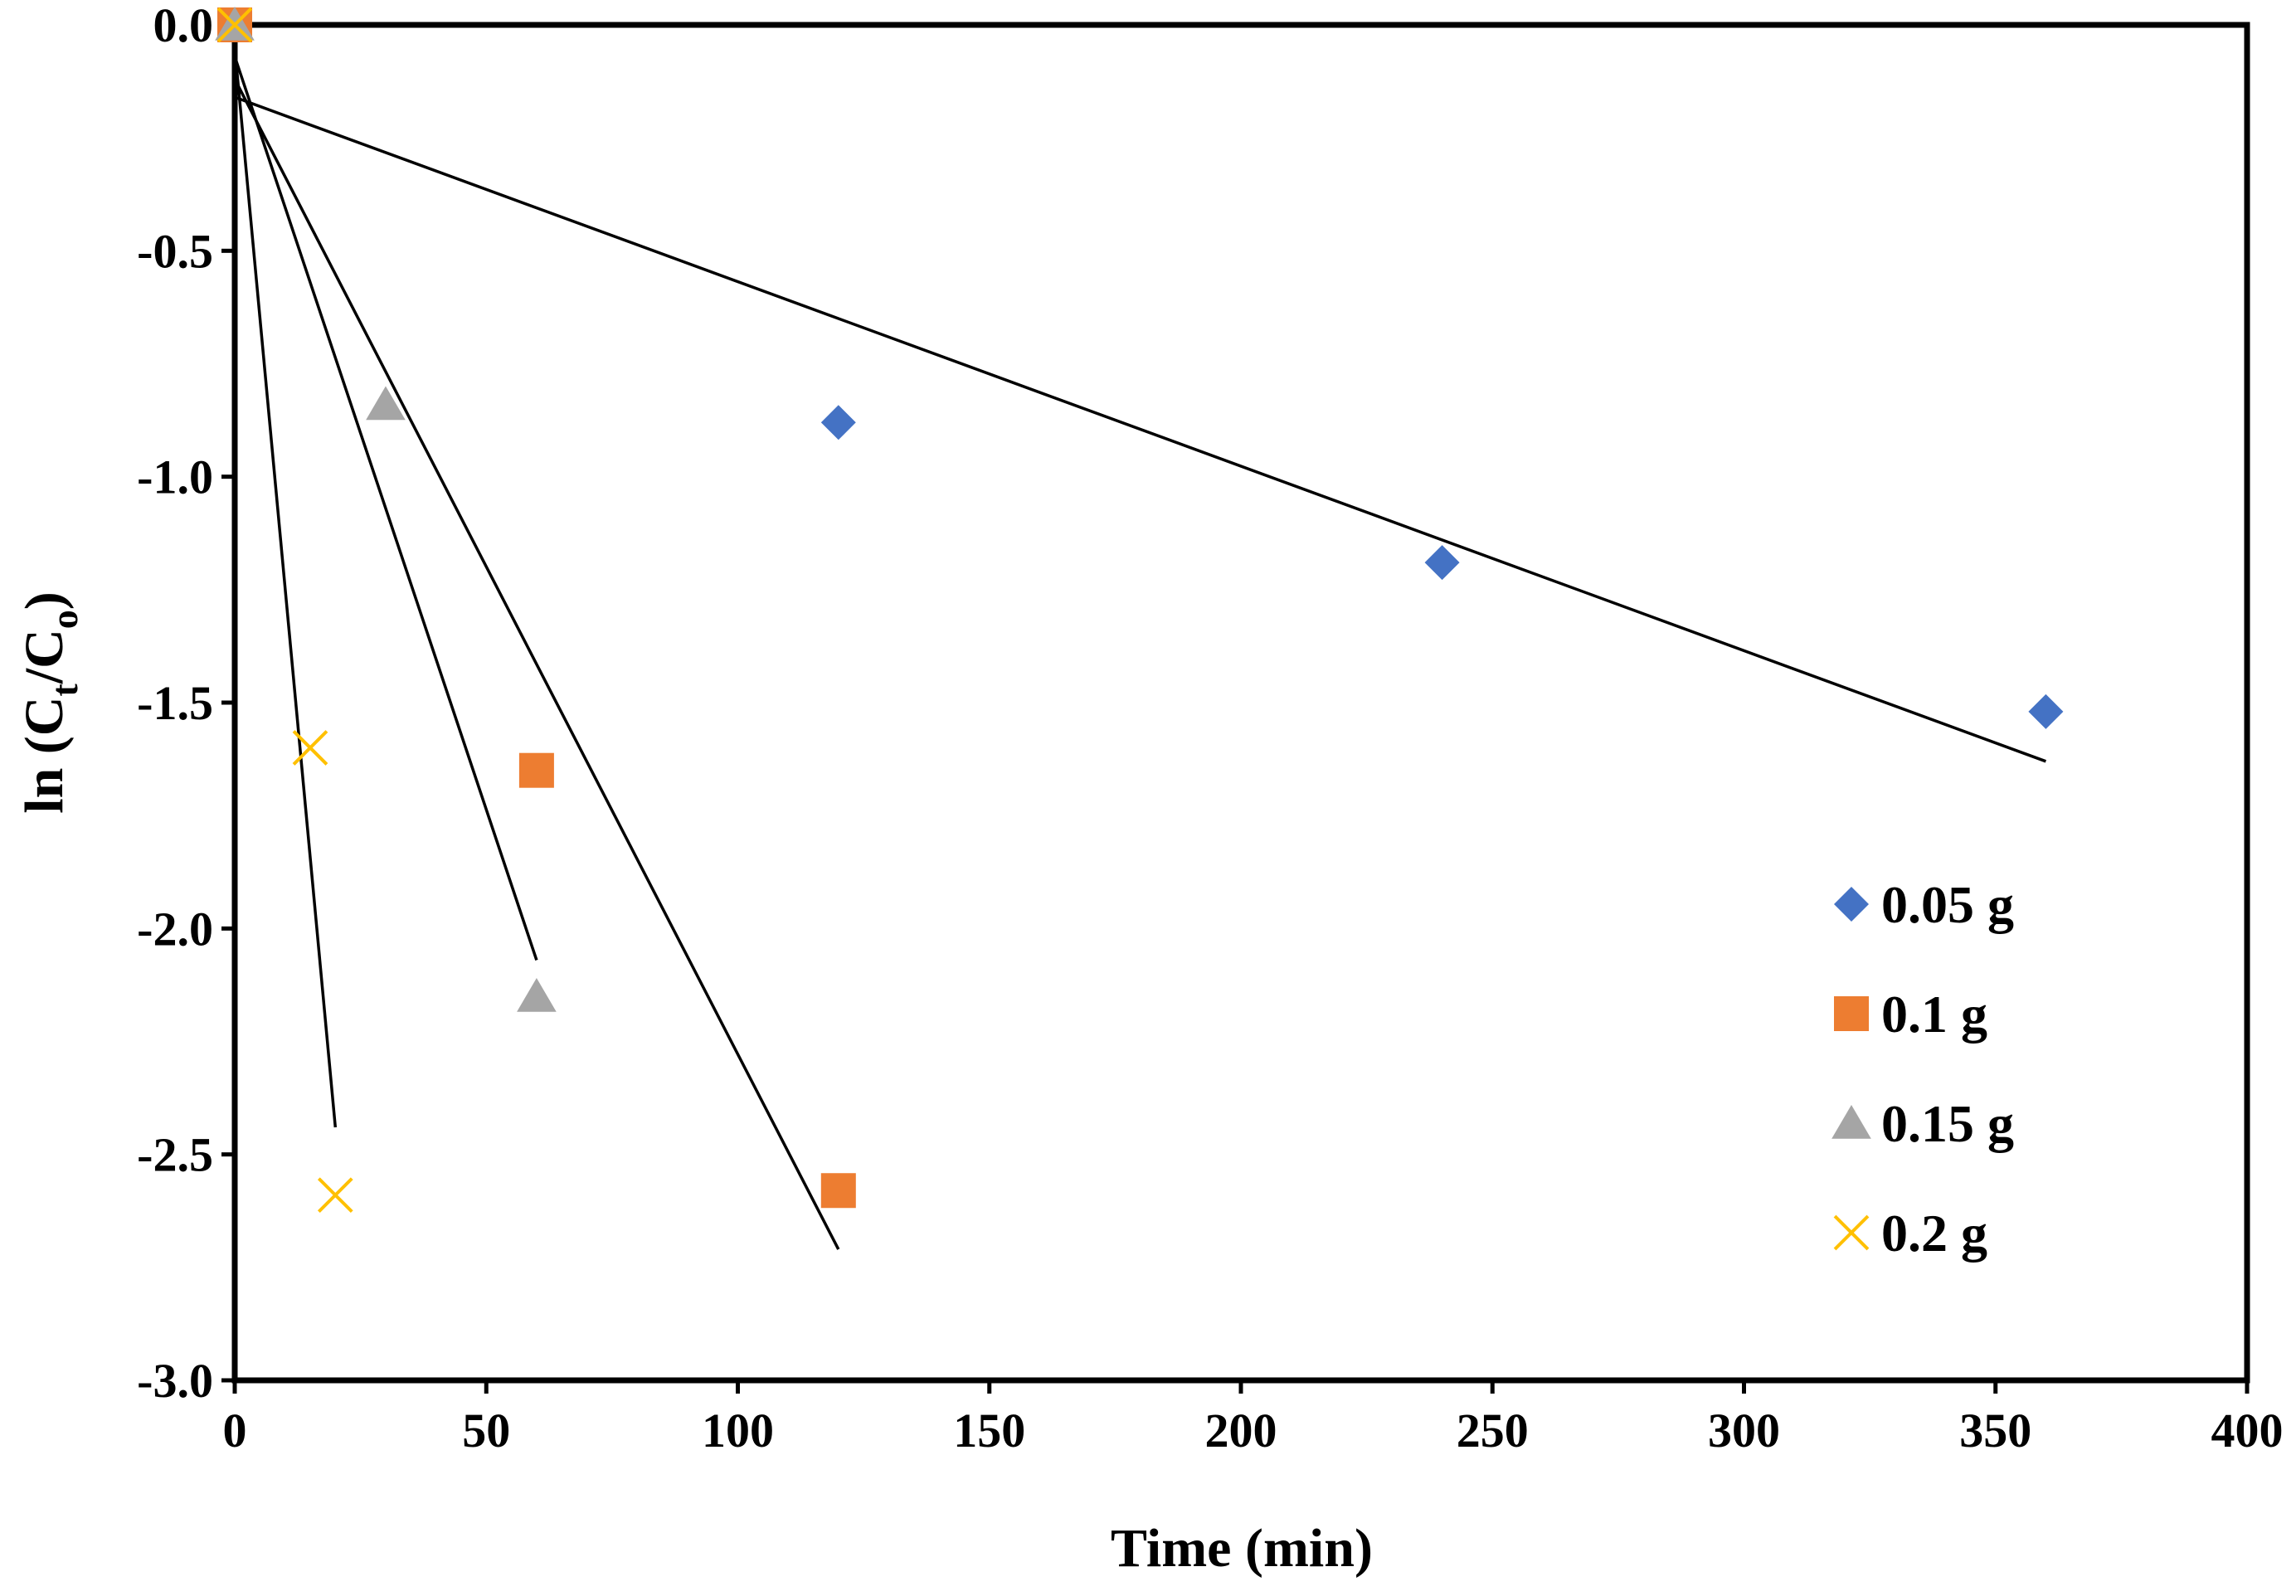 The height and width of the screenshot is (1596, 2296). What do you see at coordinates (1852, 1014) in the screenshot?
I see `legend-marker-square` at bounding box center [1852, 1014].